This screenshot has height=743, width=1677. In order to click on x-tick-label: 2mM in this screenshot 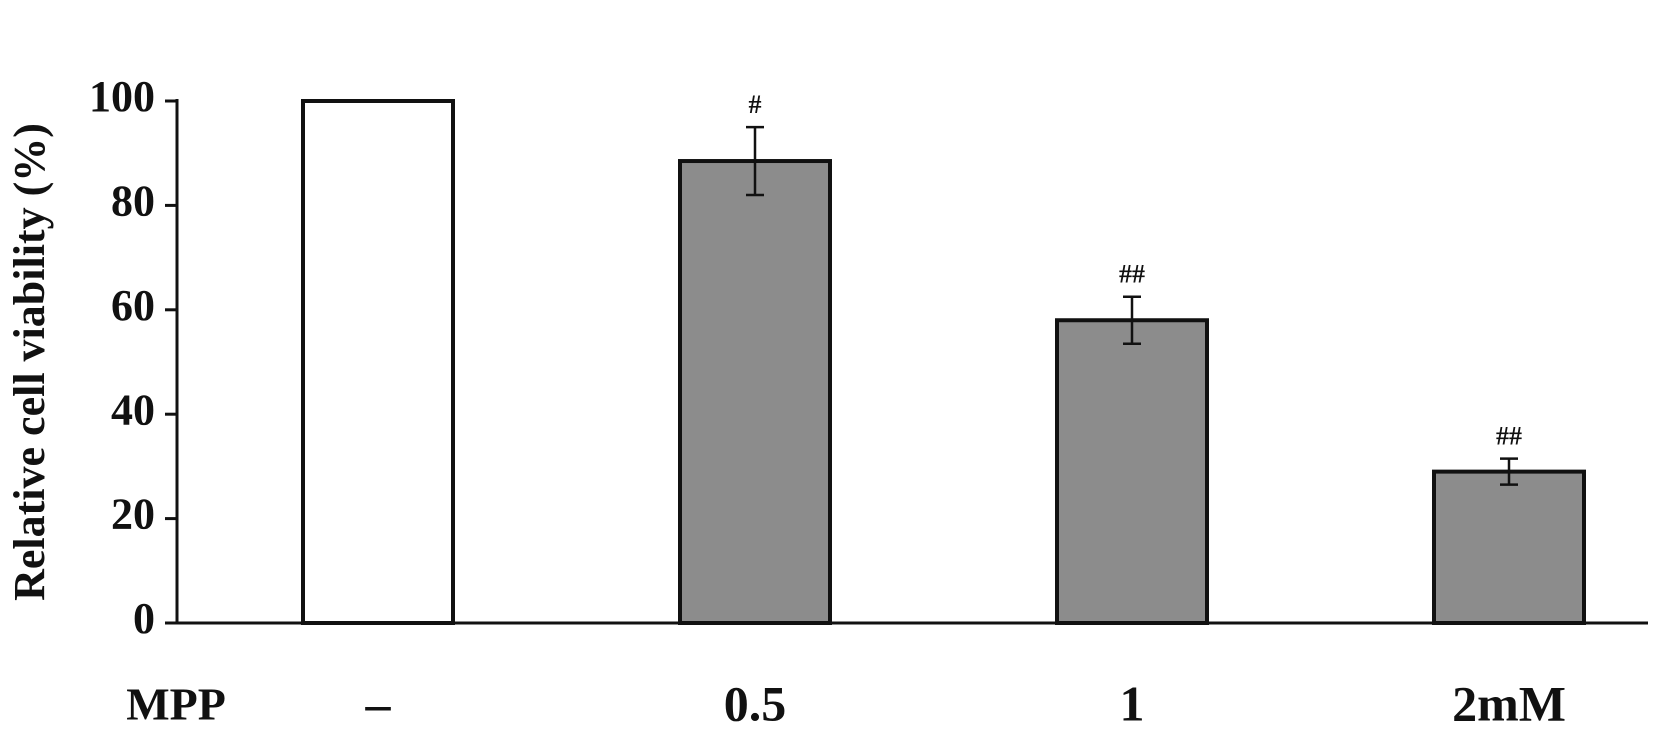, I will do `click(1509, 703)`.